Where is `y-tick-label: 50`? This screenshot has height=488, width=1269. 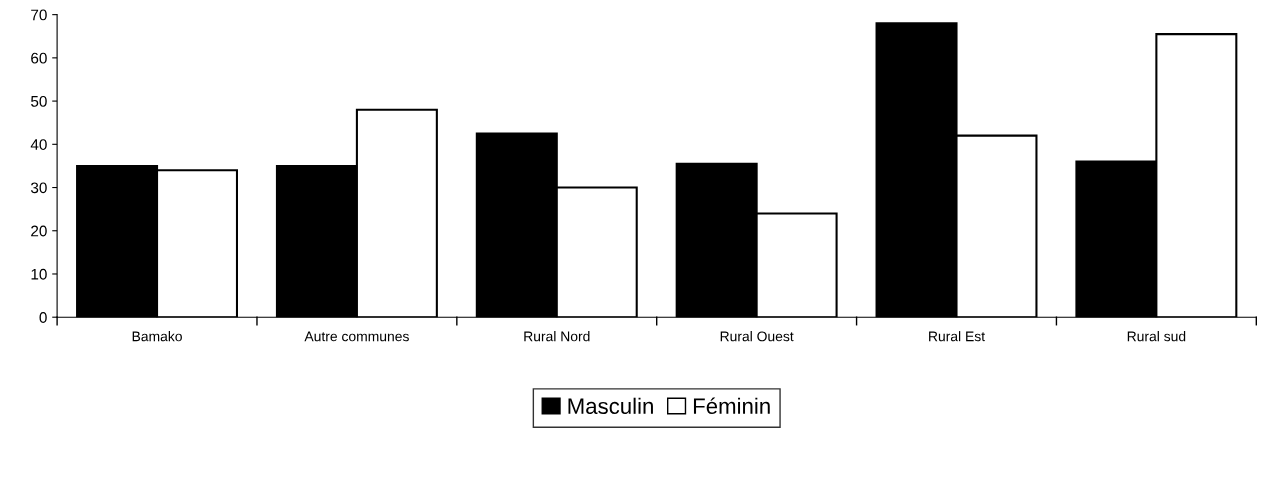 y-tick-label: 50 is located at coordinates (39, 101).